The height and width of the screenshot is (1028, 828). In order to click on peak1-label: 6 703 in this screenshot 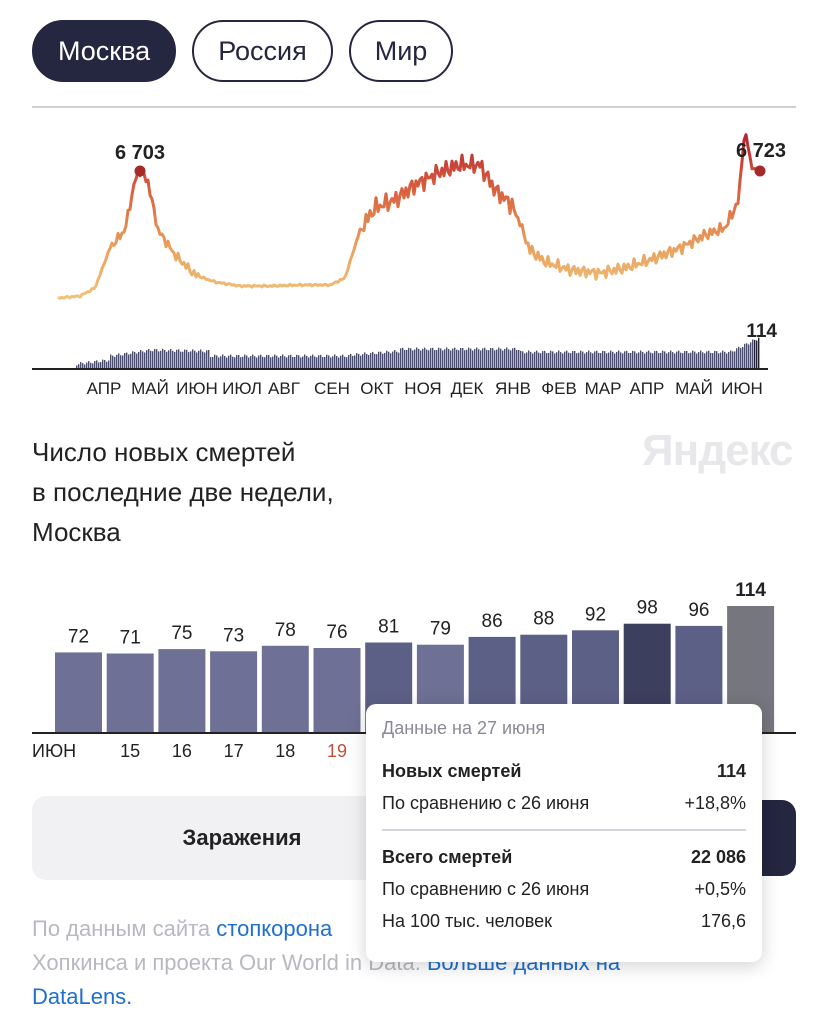, I will do `click(140, 153)`.